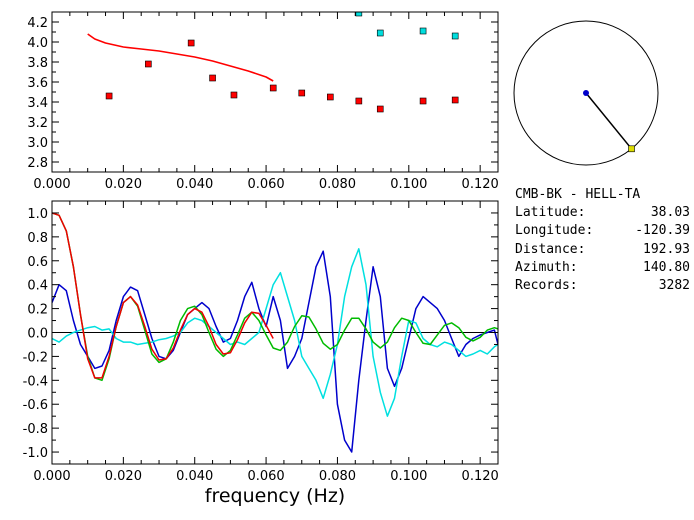  I want to click on azimuth-line, so click(609, 121).